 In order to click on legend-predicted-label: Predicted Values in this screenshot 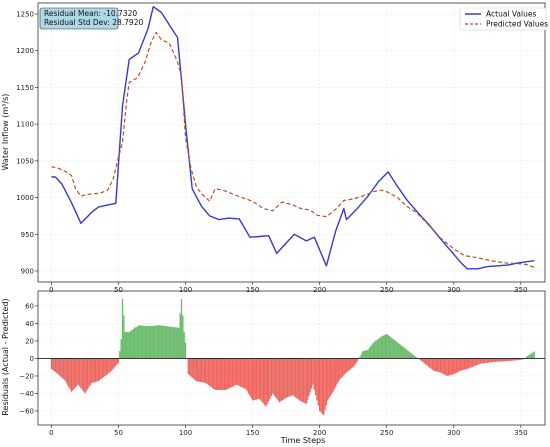, I will do `click(517, 24)`.